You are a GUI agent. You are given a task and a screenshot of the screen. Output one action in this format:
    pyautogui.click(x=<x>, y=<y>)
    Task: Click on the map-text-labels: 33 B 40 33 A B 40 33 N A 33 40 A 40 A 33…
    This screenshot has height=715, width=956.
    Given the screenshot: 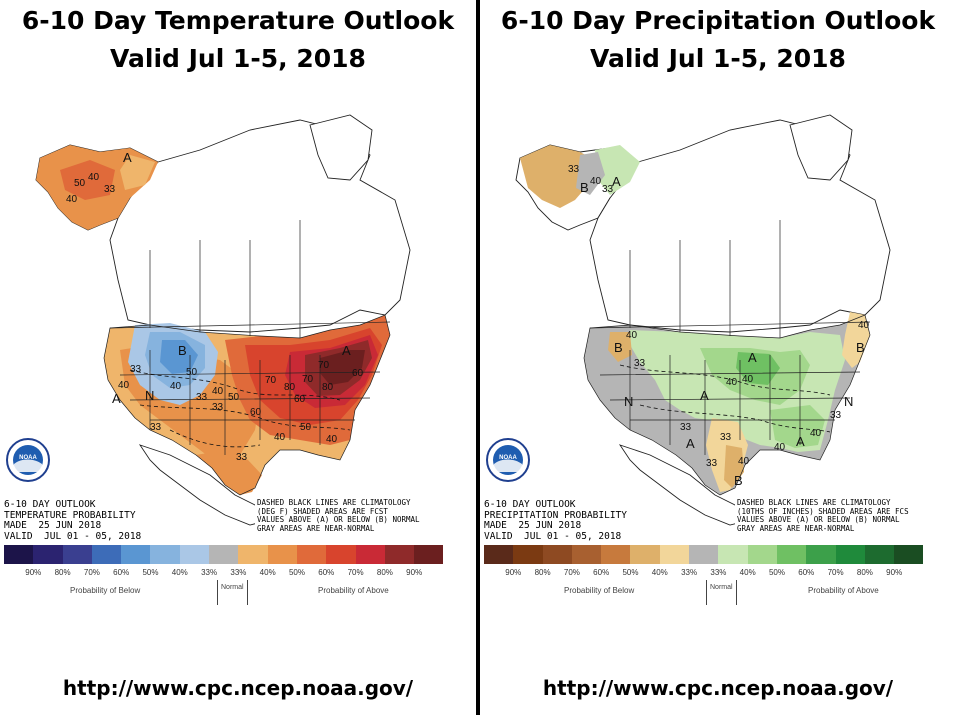 What is the action you would take?
    pyautogui.click(x=719, y=326)
    